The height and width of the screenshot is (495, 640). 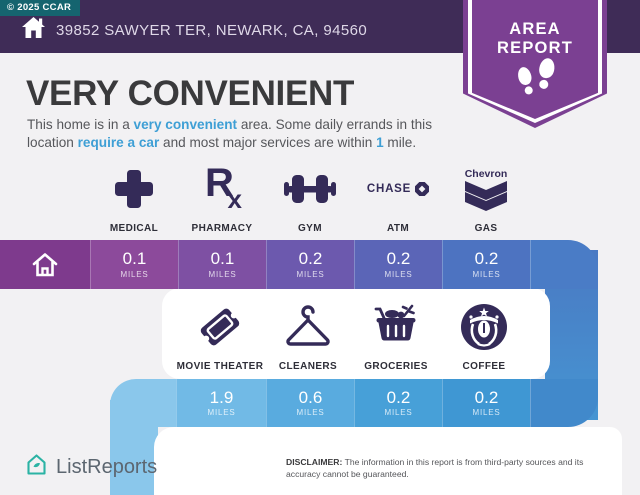 I want to click on chase-atm-icon: CHASE, so click(x=398, y=189).